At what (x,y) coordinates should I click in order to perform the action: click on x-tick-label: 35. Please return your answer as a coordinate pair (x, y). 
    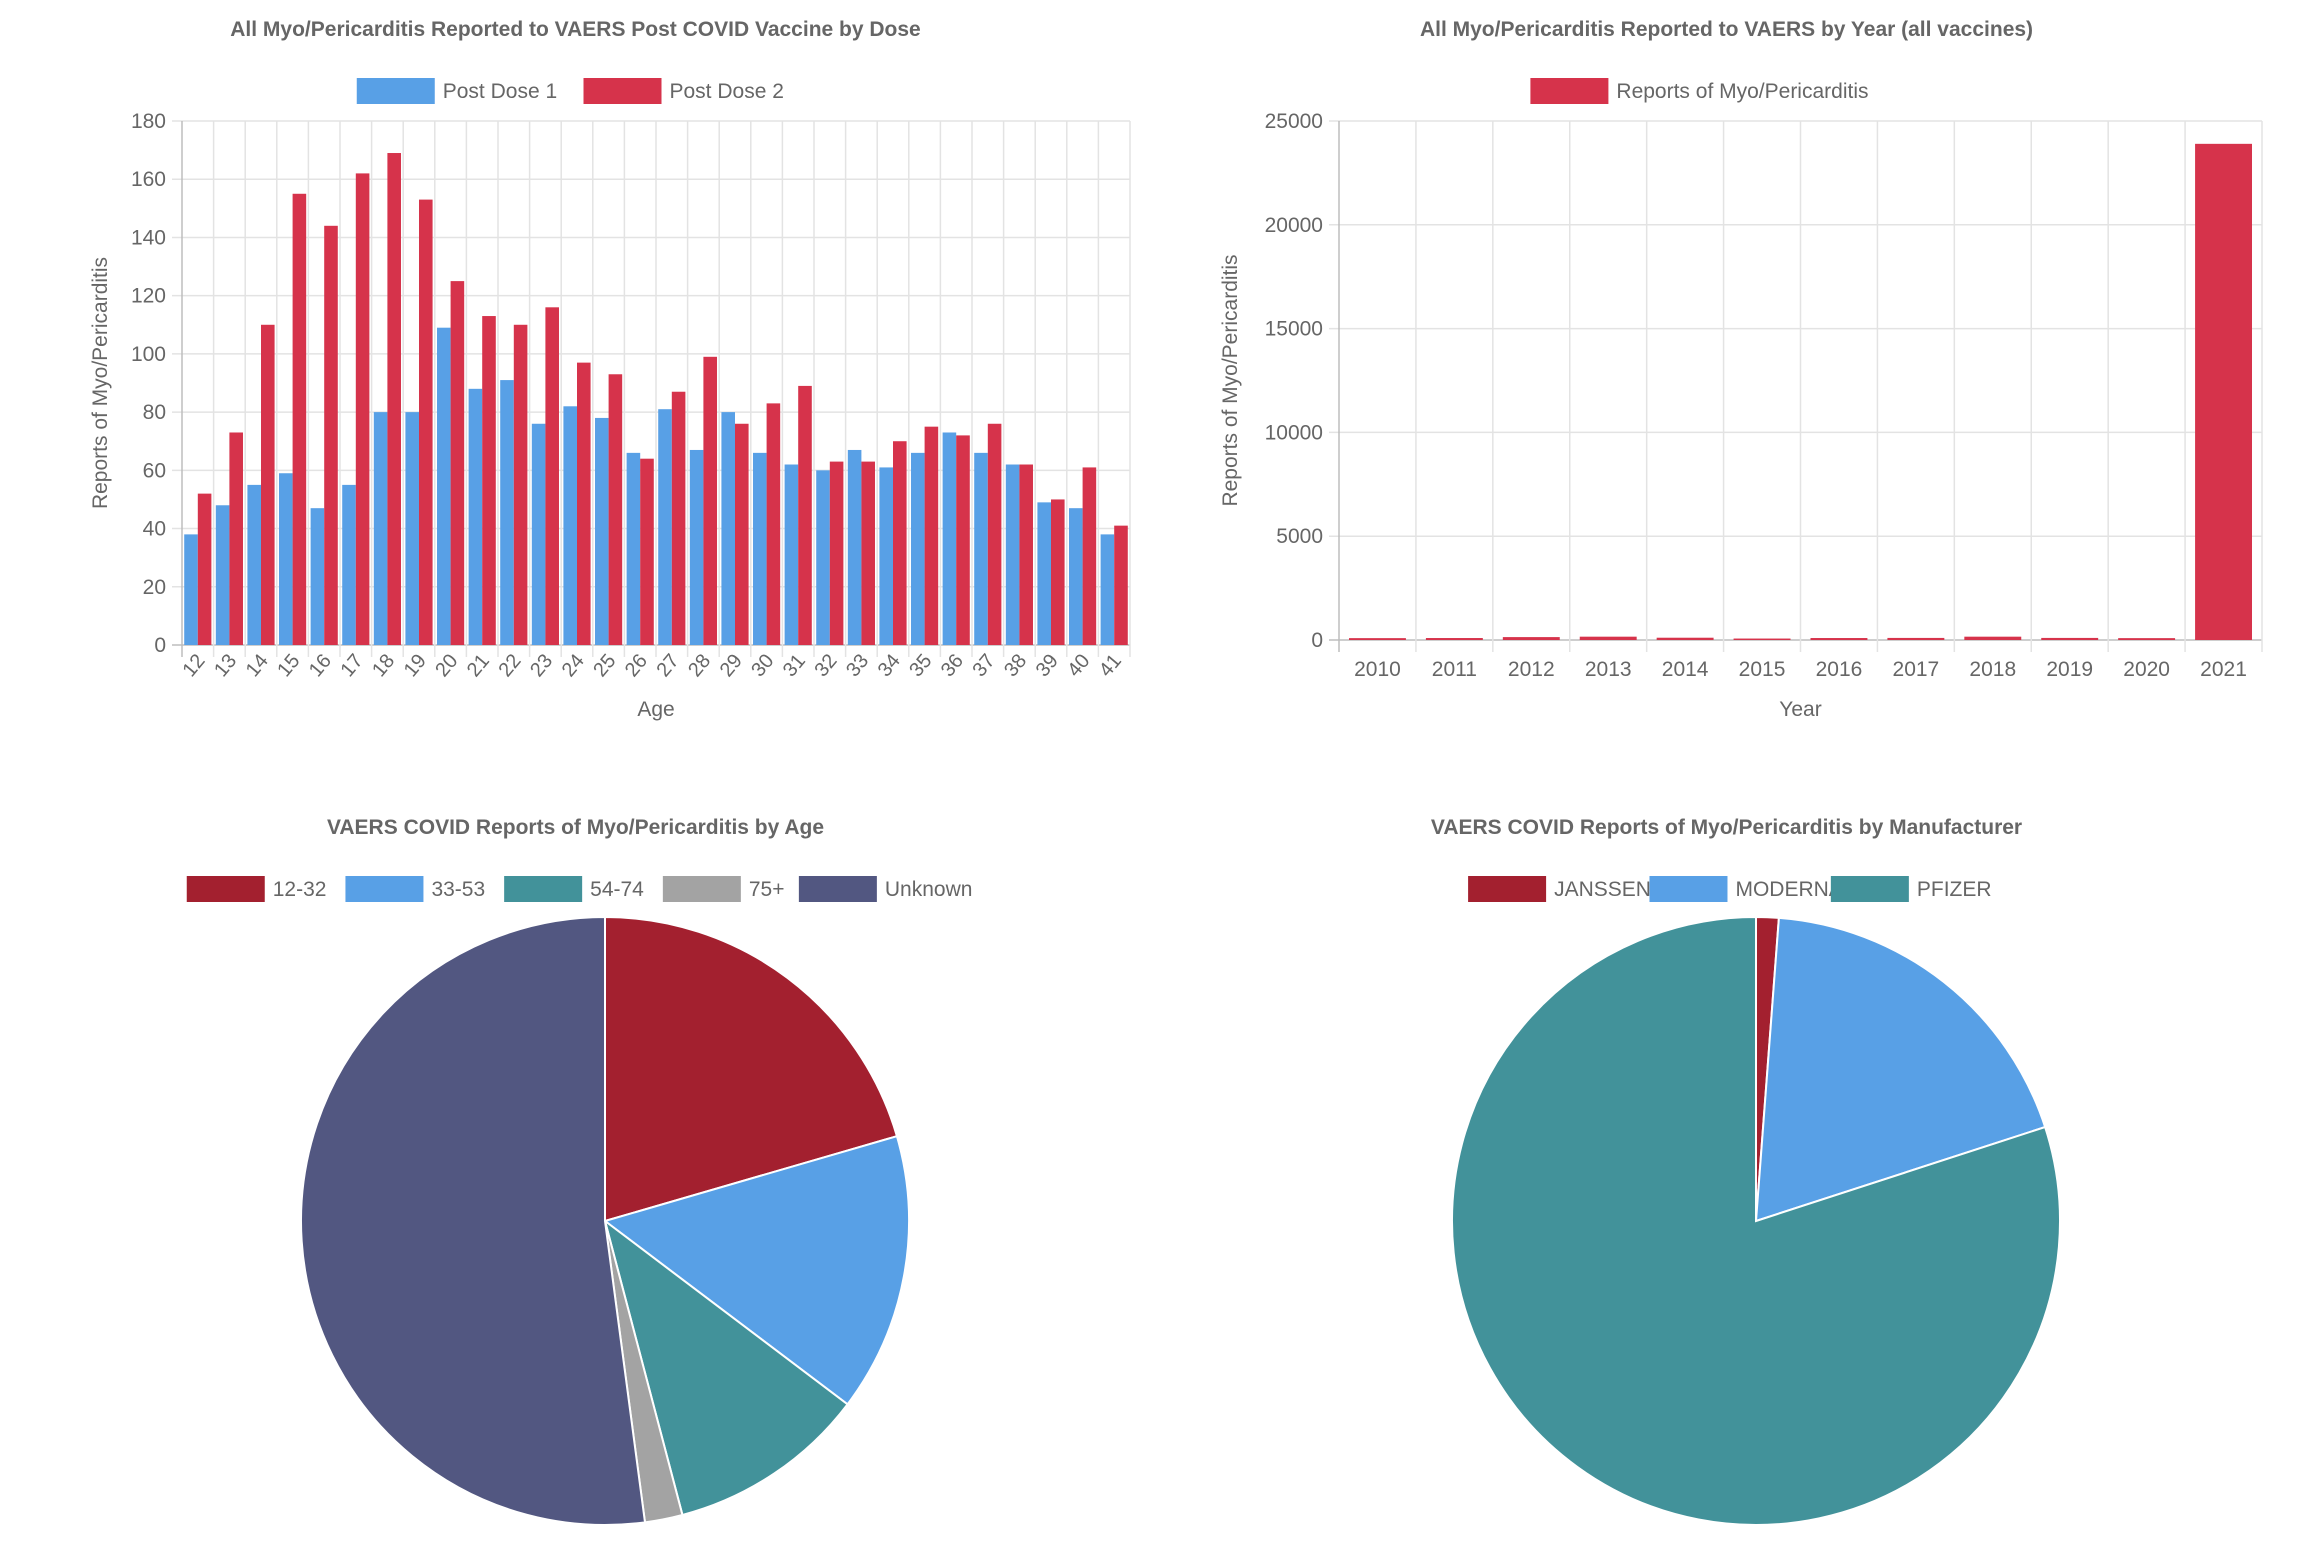
    Looking at the image, I should click on (920, 665).